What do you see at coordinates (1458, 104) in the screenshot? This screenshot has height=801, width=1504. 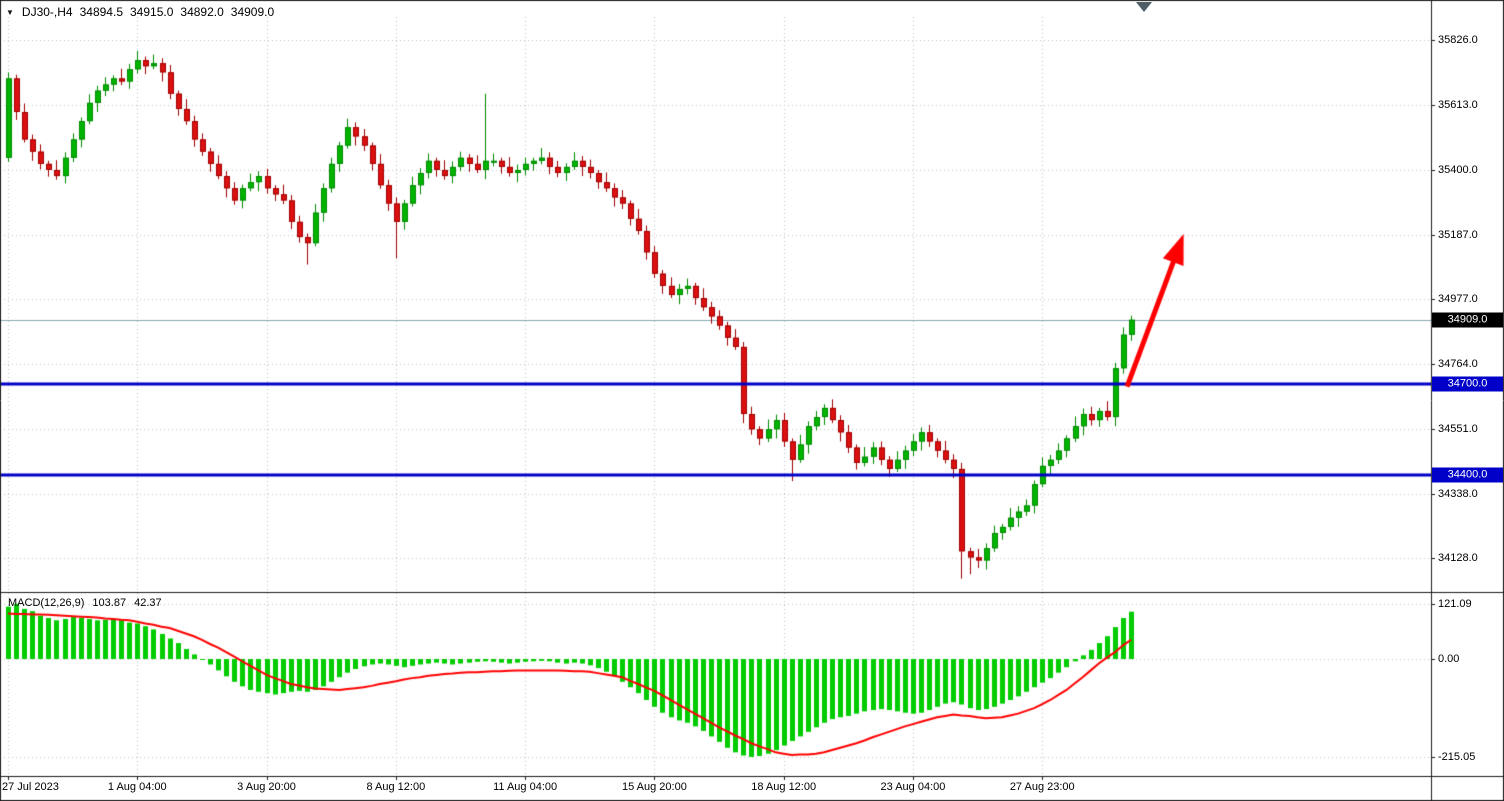 I see `price-axis-label: 35613.0` at bounding box center [1458, 104].